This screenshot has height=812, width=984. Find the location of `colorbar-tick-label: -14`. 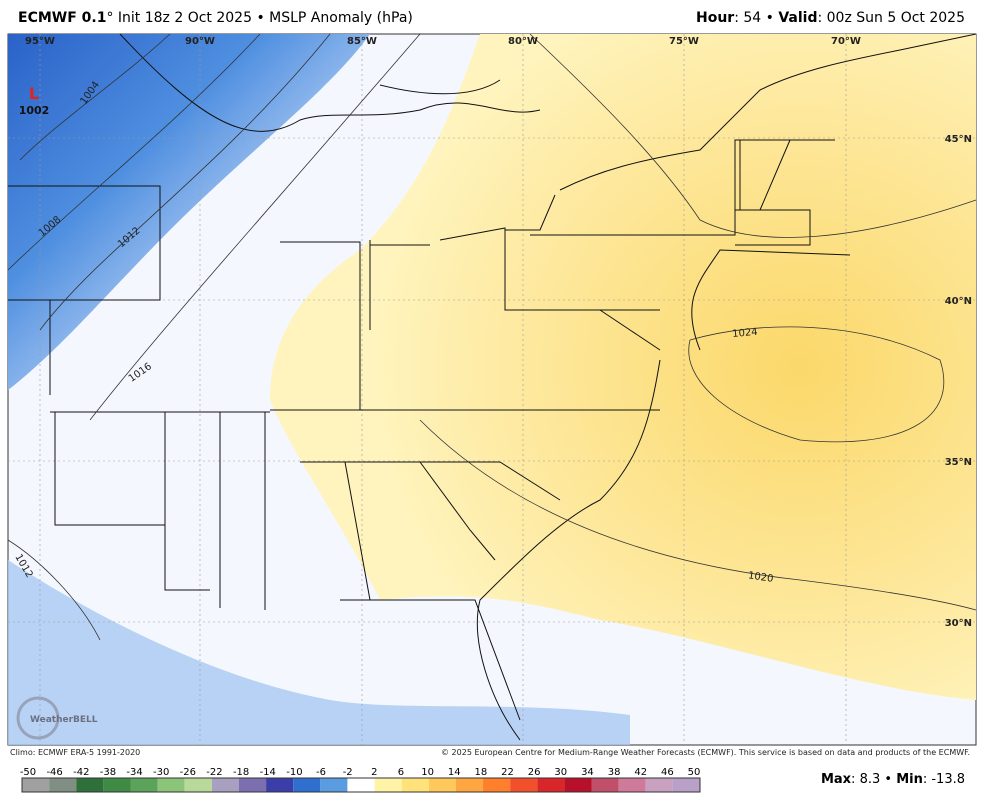

colorbar-tick-label: -14 is located at coordinates (268, 772).